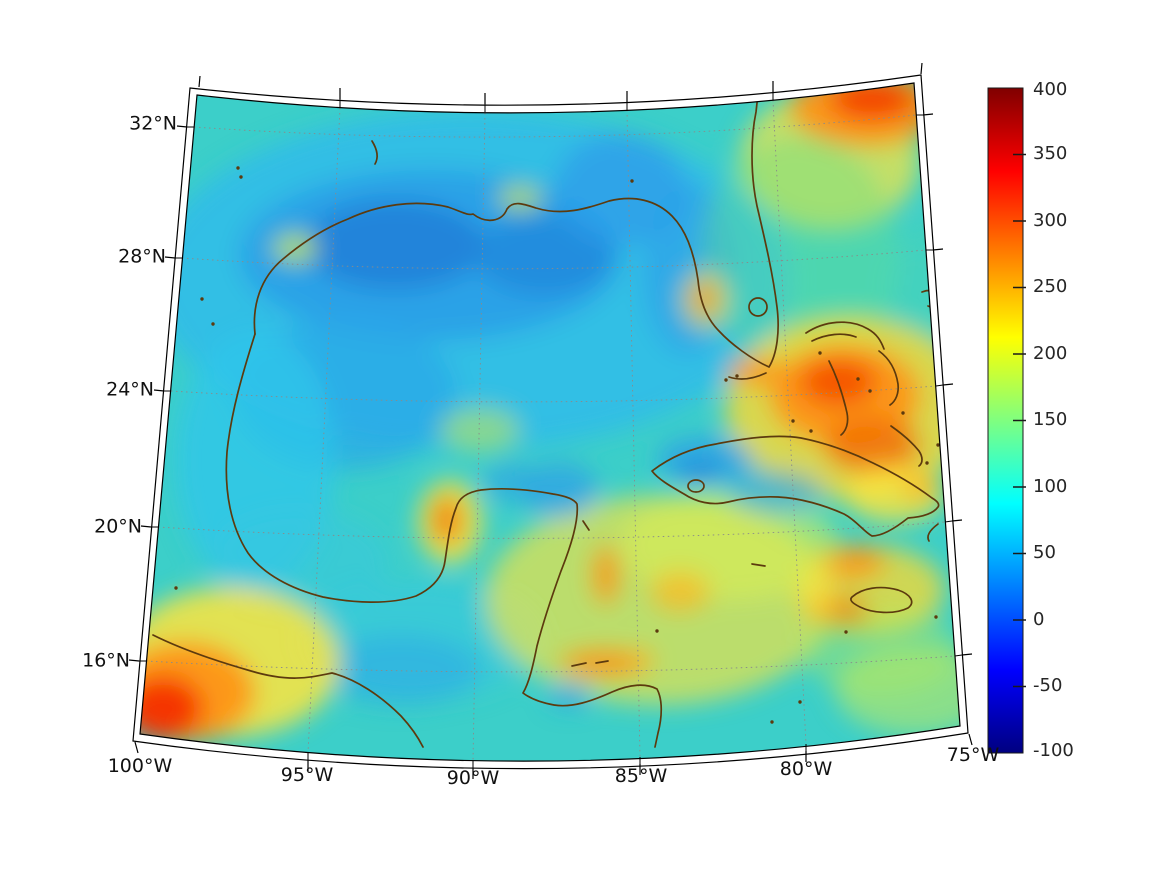 Image resolution: width=1167 pixels, height=875 pixels. Describe the element at coordinates (881, 600) in the screenshot. I see `coastline-jamaica` at that location.